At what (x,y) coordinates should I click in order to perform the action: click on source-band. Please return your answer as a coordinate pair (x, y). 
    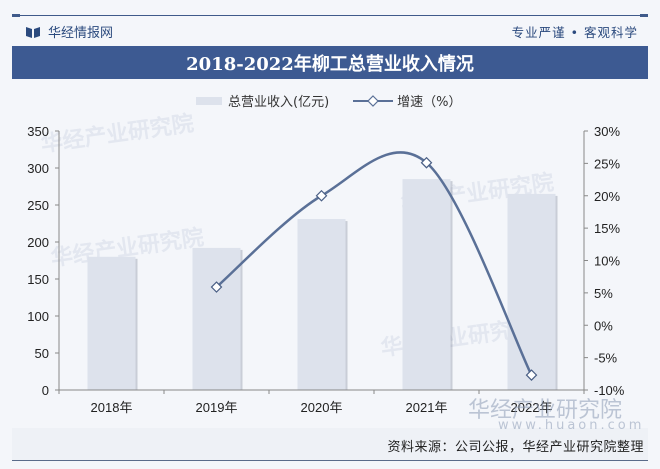
    Looking at the image, I should click on (330, 444).